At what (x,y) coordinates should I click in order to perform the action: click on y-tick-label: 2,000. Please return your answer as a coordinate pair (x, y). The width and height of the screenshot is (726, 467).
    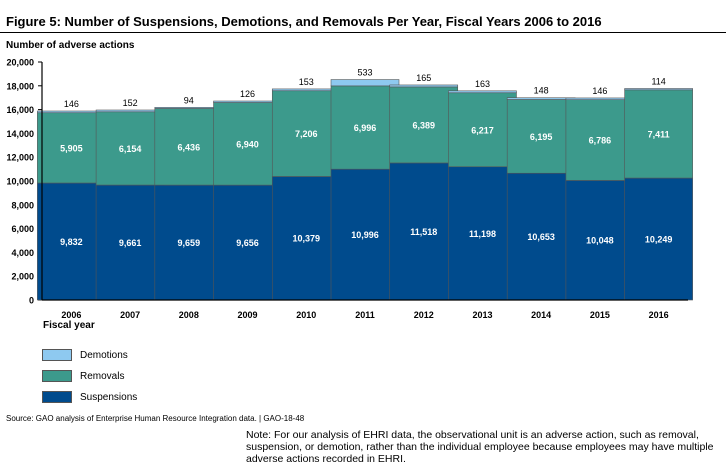
    Looking at the image, I should click on (22, 277).